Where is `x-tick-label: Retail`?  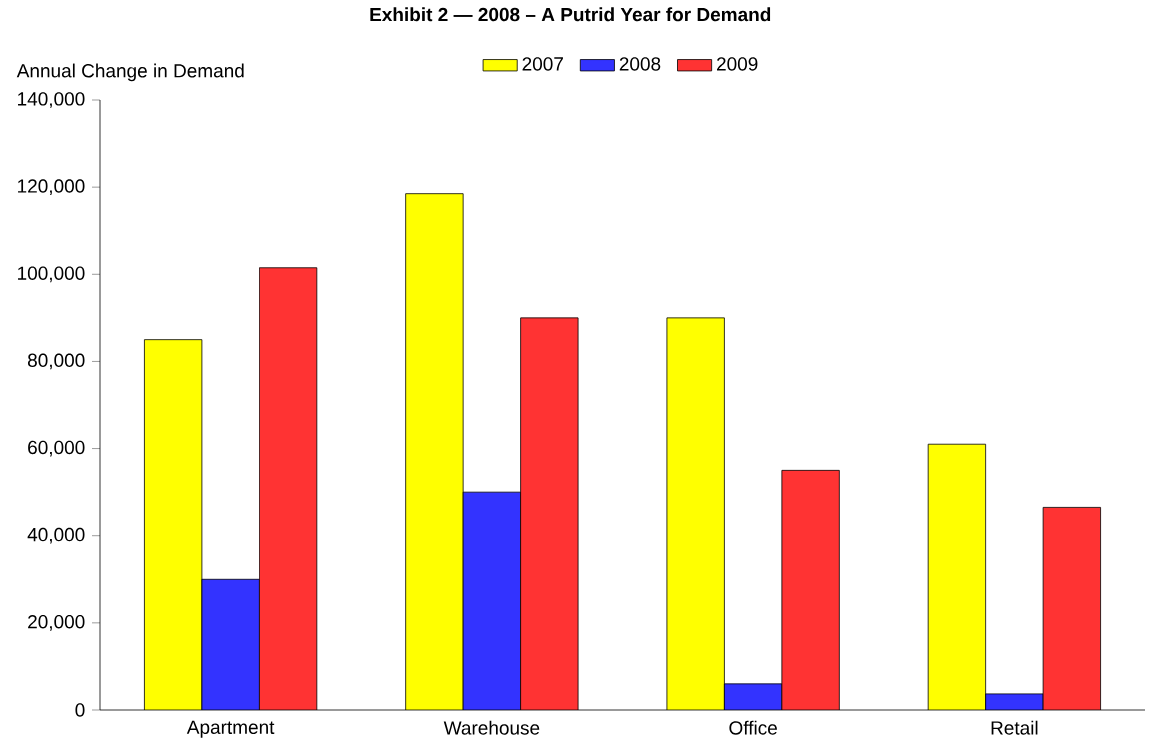
x-tick-label: Retail is located at coordinates (1014, 727).